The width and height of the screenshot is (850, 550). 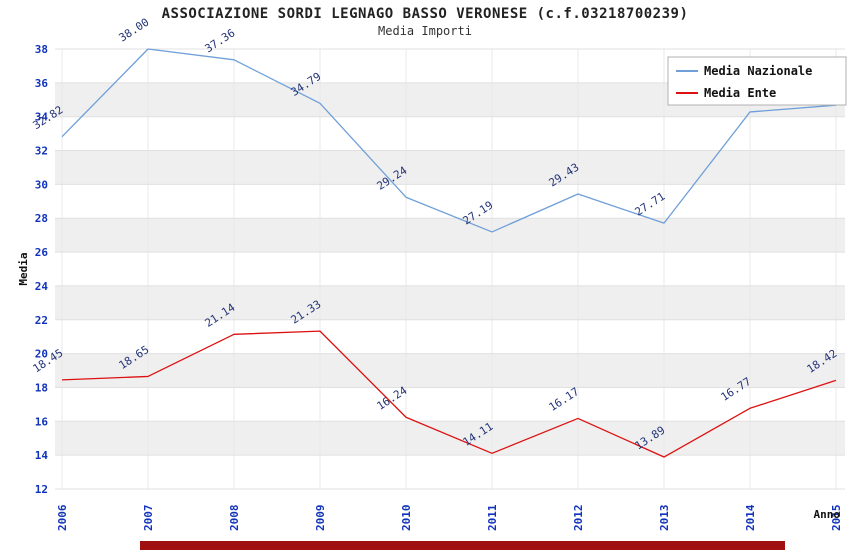 I want to click on y-tick-label: 32, so click(x=41, y=151).